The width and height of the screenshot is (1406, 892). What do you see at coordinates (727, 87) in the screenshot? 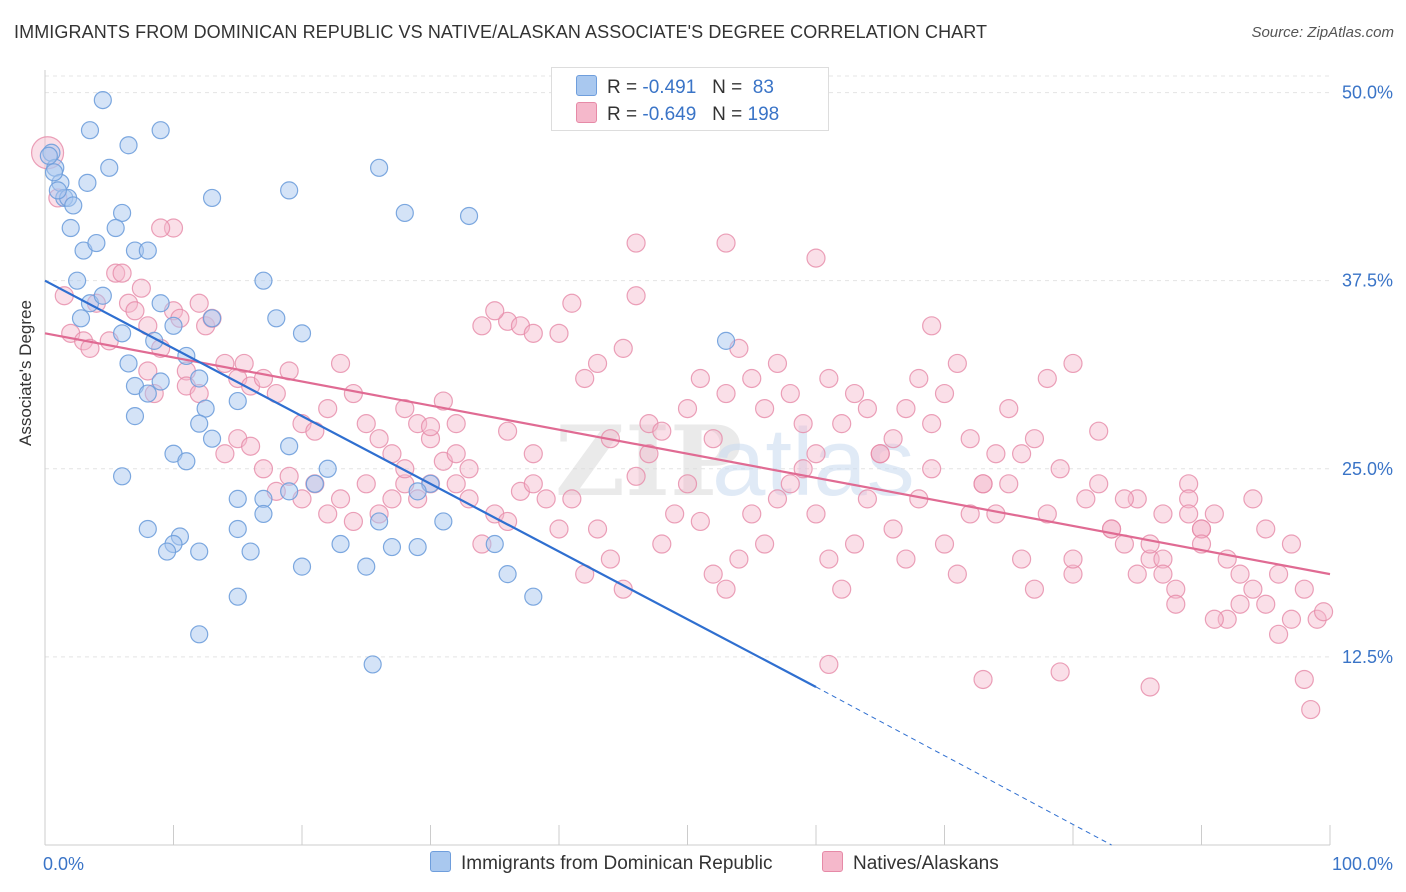
I see `legend-n-label: N =` at bounding box center [727, 87].